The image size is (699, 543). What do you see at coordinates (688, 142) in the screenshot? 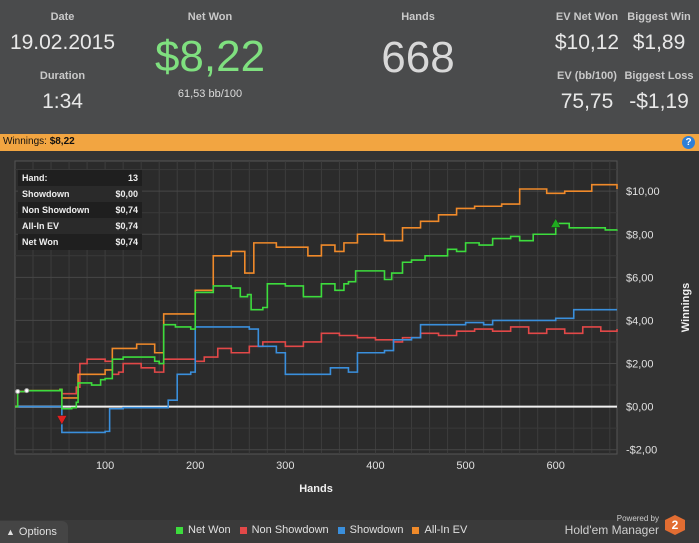
I see `help-icon: ?` at bounding box center [688, 142].